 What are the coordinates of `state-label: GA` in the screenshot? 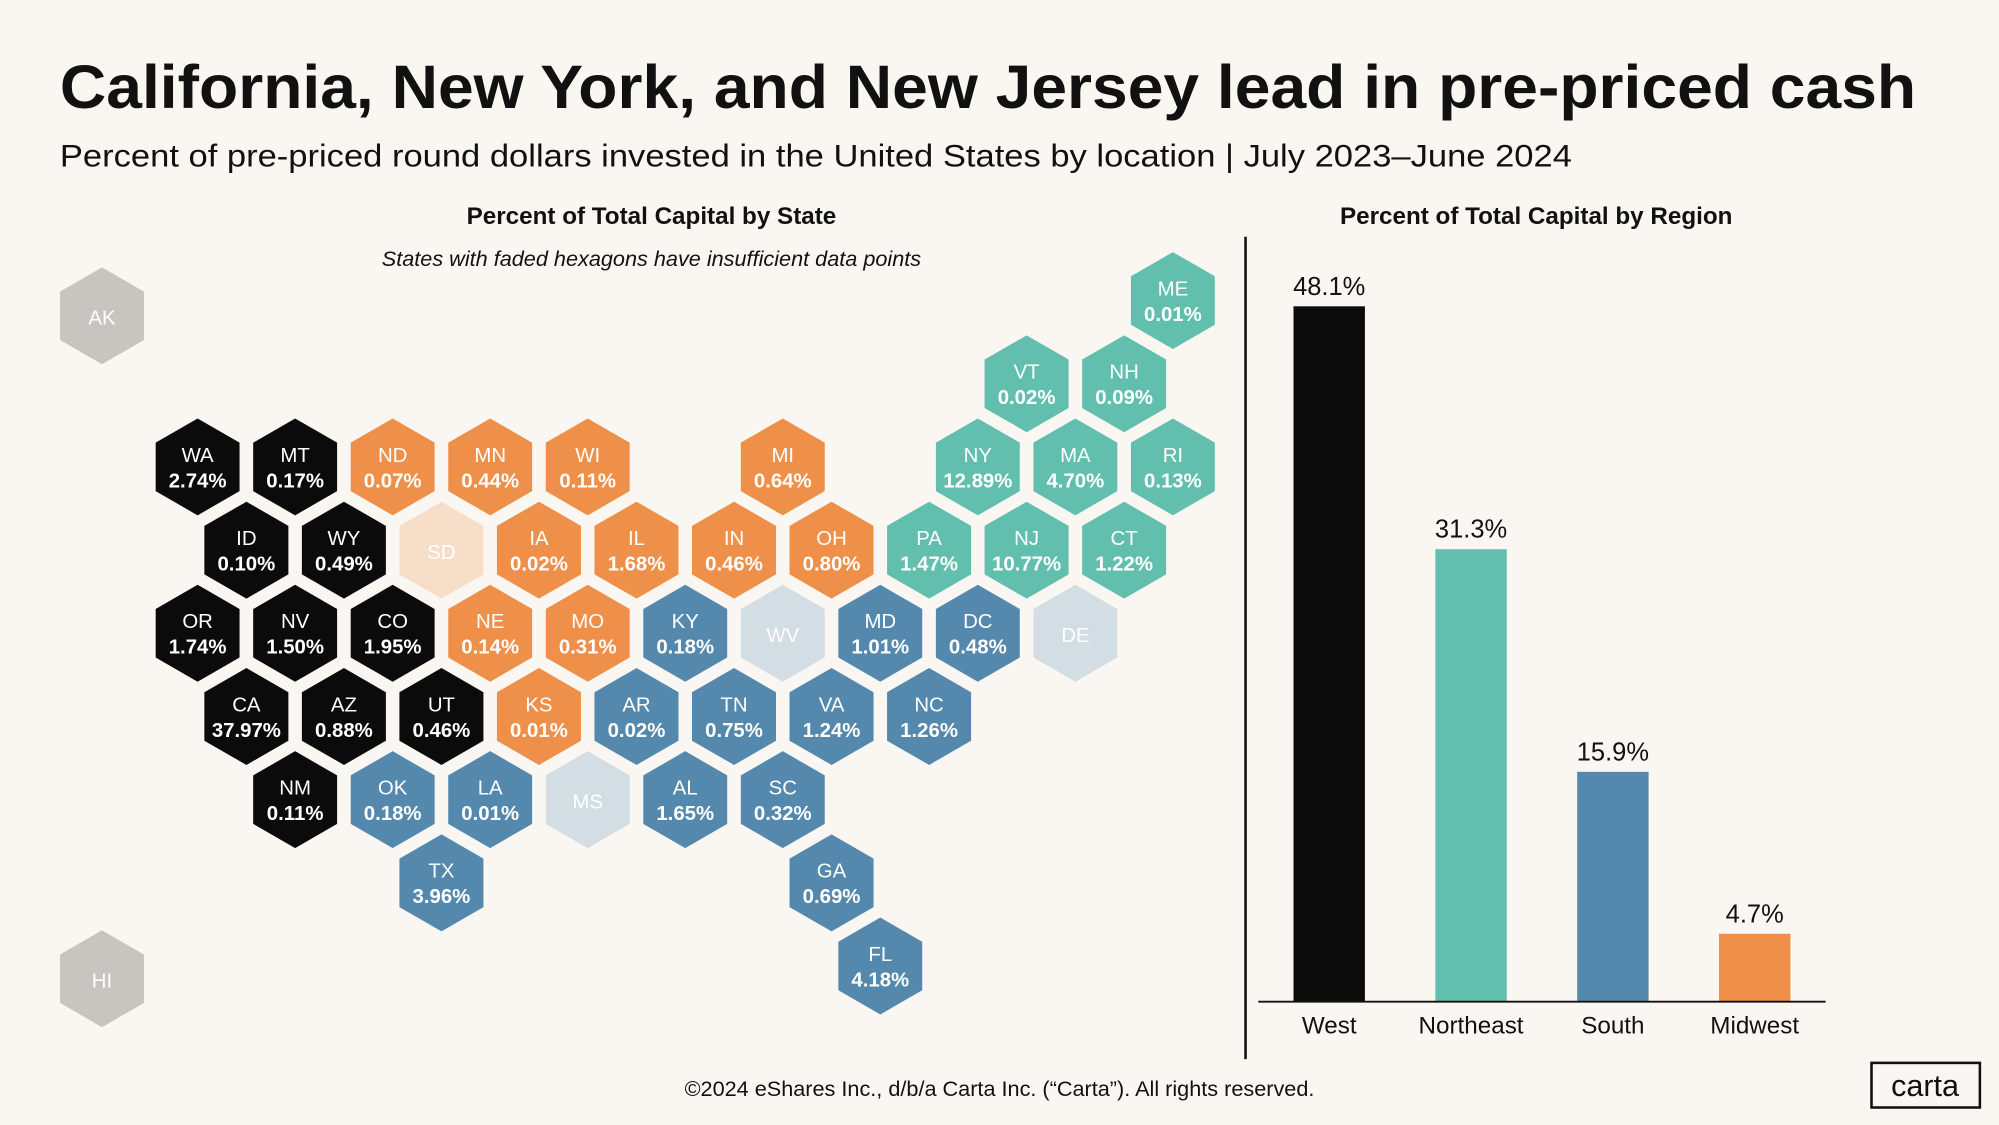 It's located at (832, 872).